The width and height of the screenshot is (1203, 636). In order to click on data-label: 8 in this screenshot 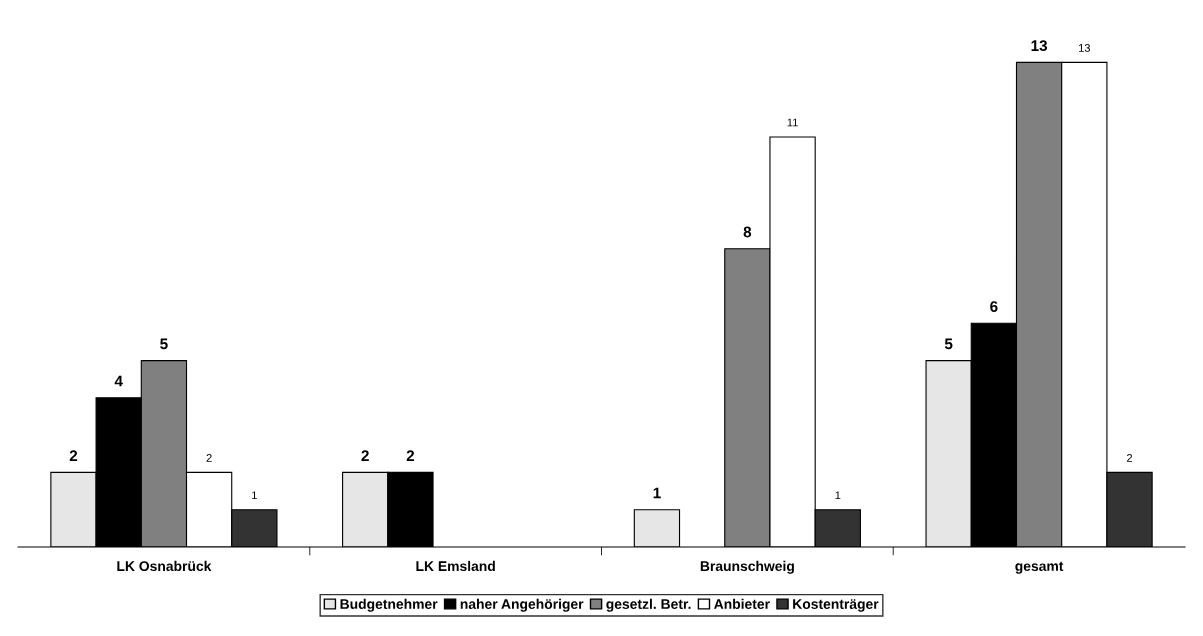, I will do `click(747, 232)`.